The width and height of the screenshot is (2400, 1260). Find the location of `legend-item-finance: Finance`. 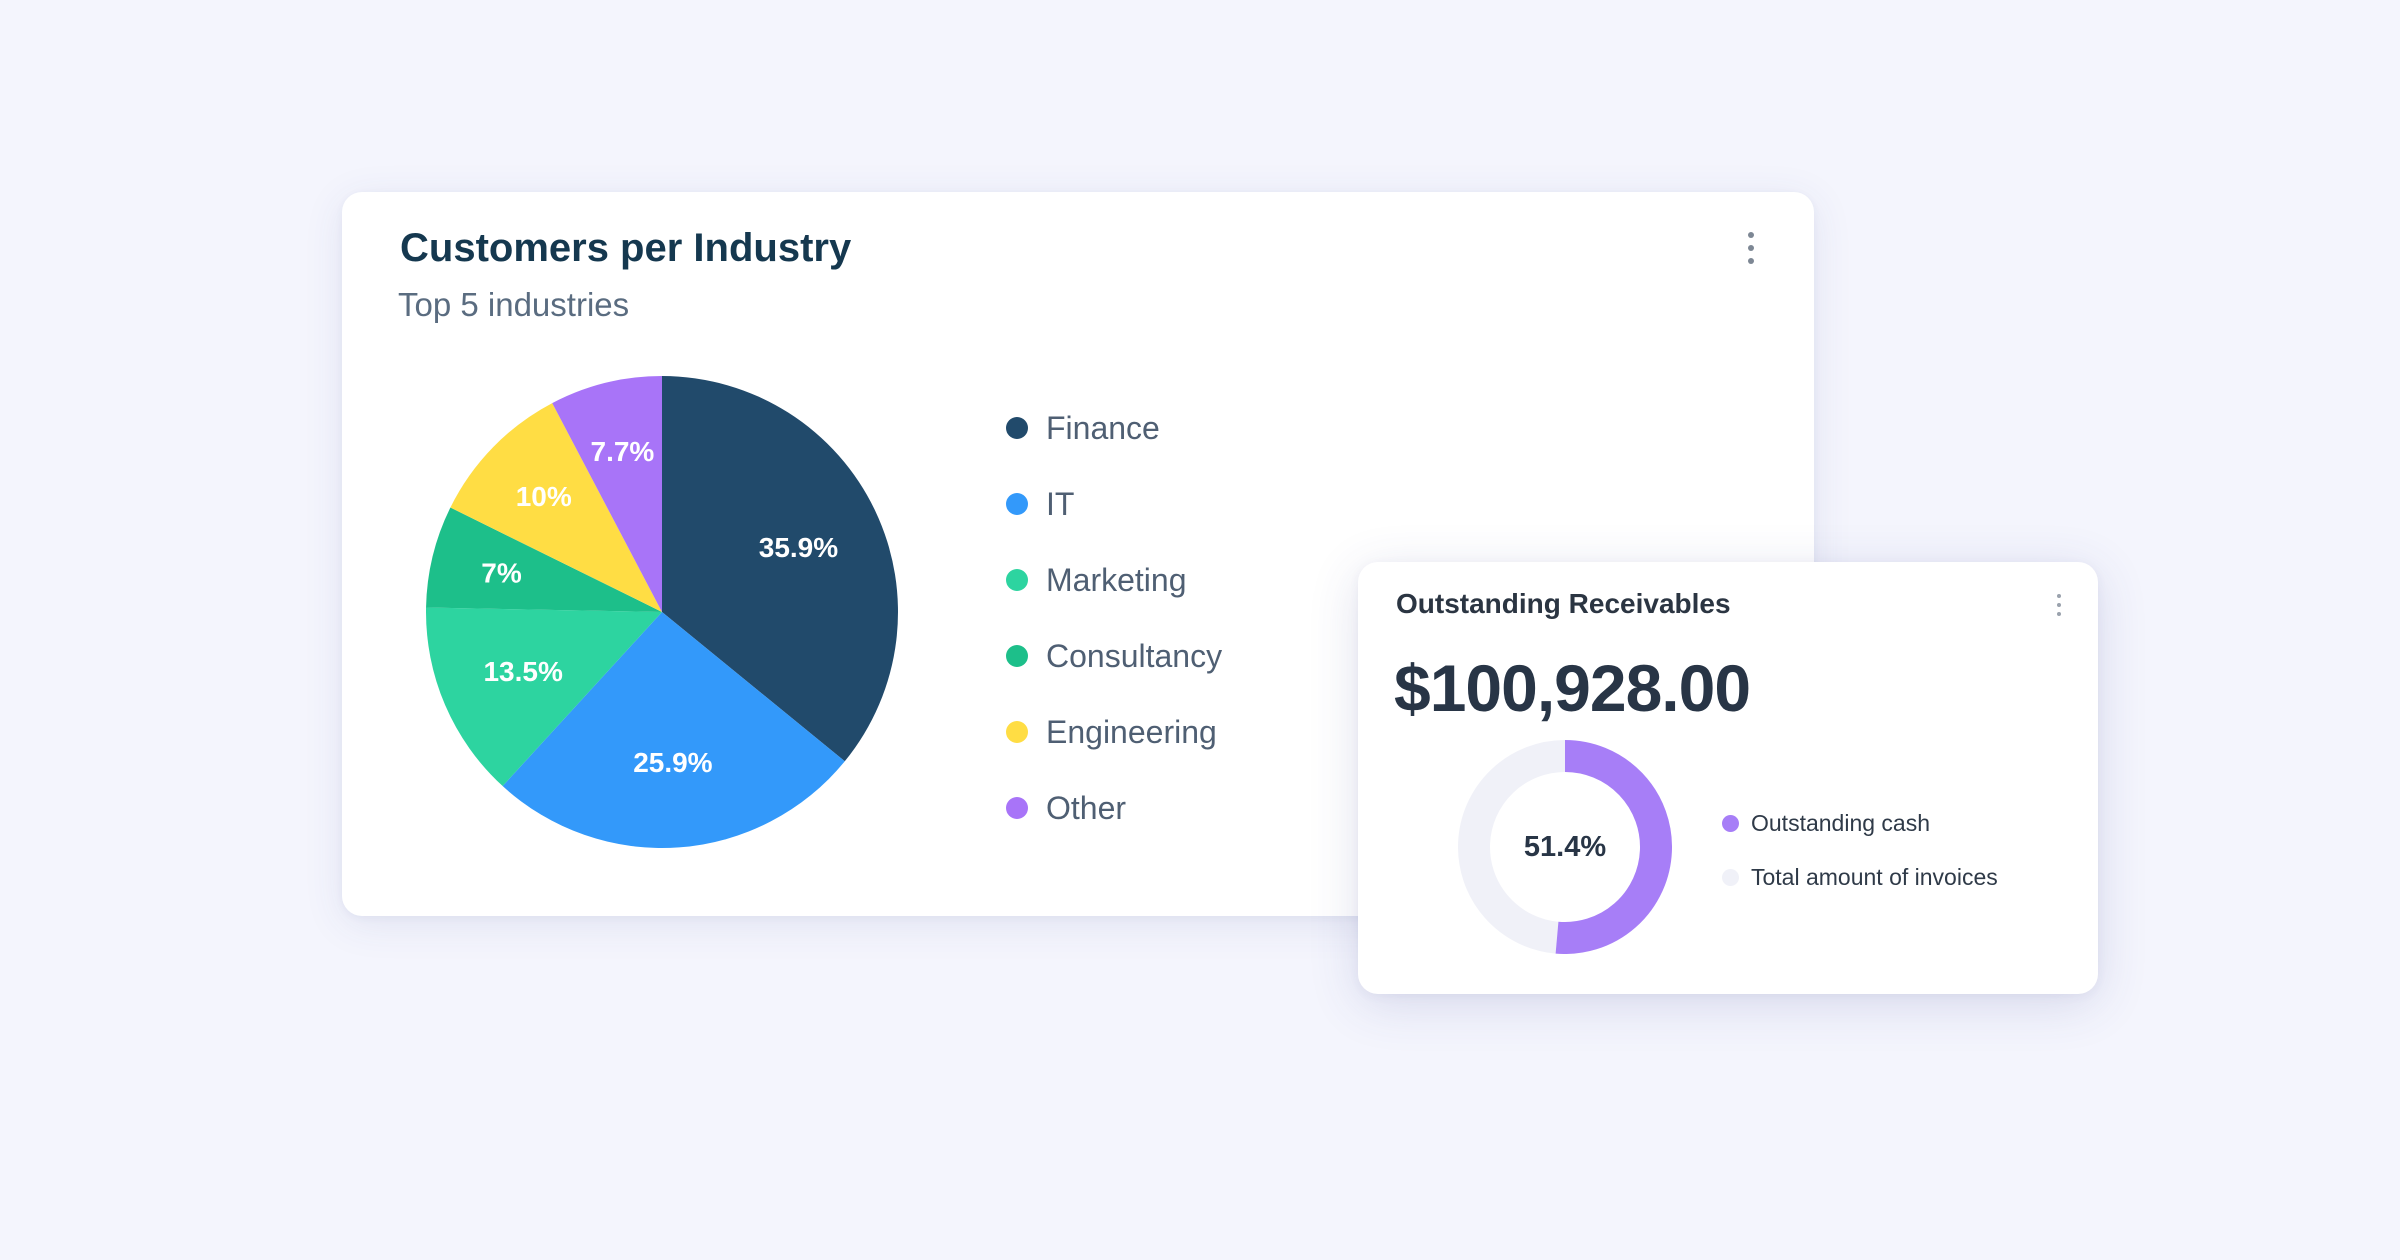

legend-item-finance: Finance is located at coordinates (1114, 428).